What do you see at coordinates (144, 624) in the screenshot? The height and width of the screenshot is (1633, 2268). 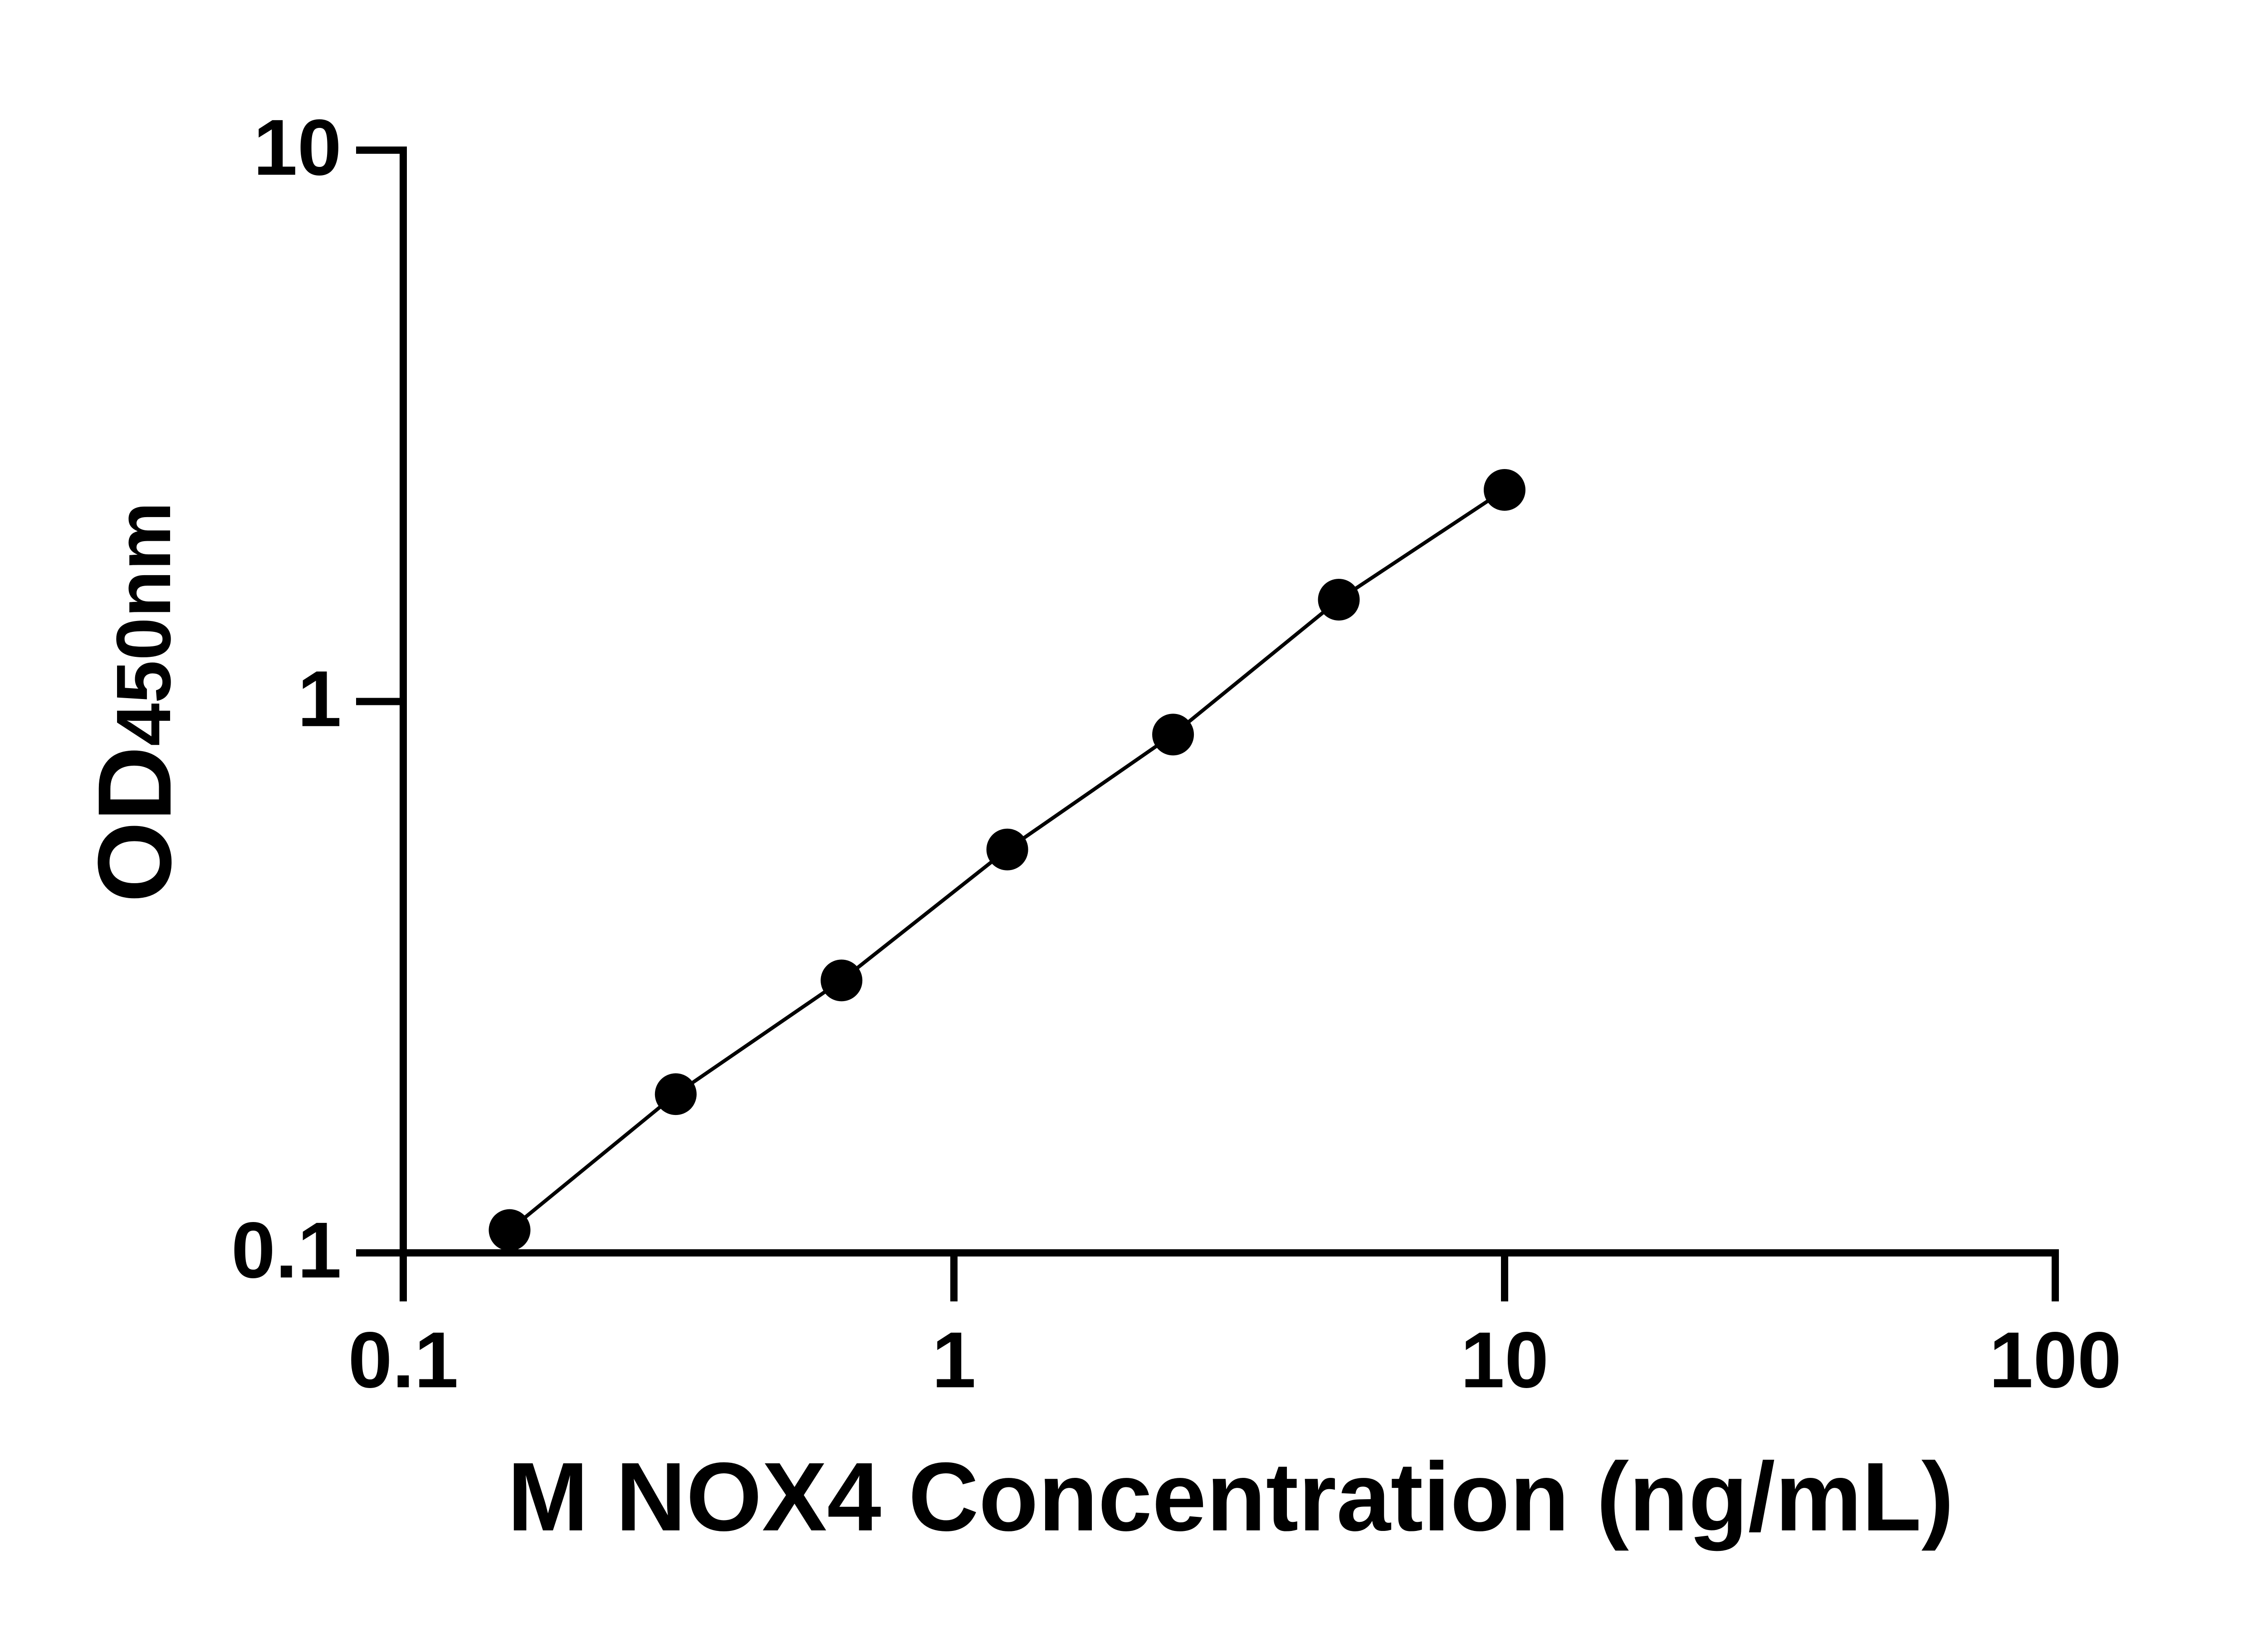 I see `y-axis-title-subscript: 450nm` at bounding box center [144, 624].